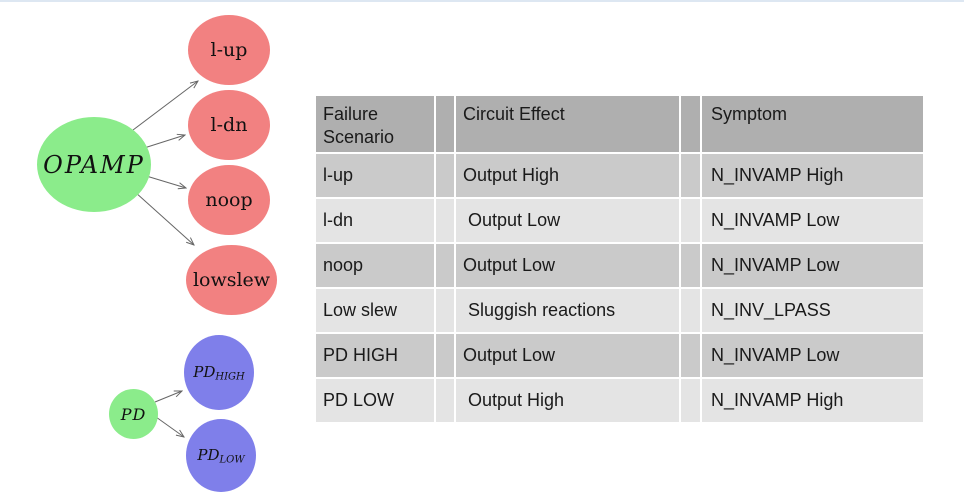 This screenshot has height=492, width=964. What do you see at coordinates (229, 125) in the screenshot?
I see `node-l-dn: l-dn` at bounding box center [229, 125].